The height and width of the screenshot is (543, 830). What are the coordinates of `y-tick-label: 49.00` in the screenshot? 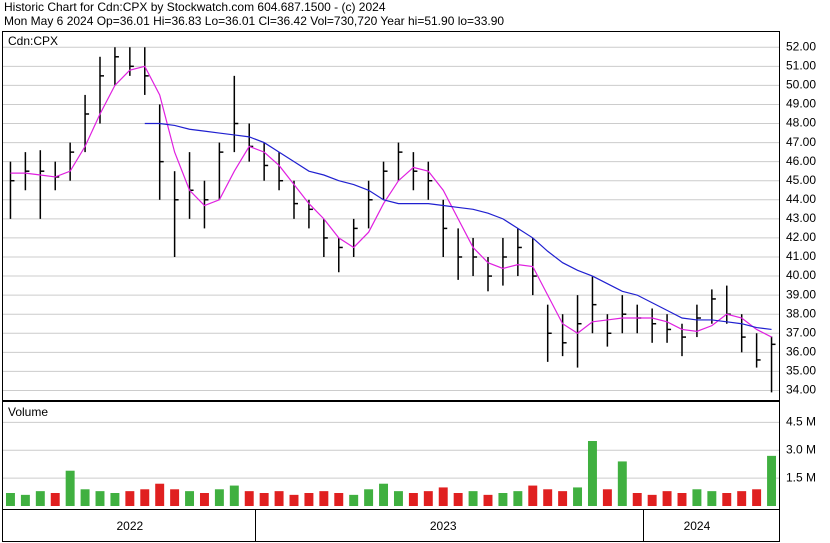 It's located at (801, 104).